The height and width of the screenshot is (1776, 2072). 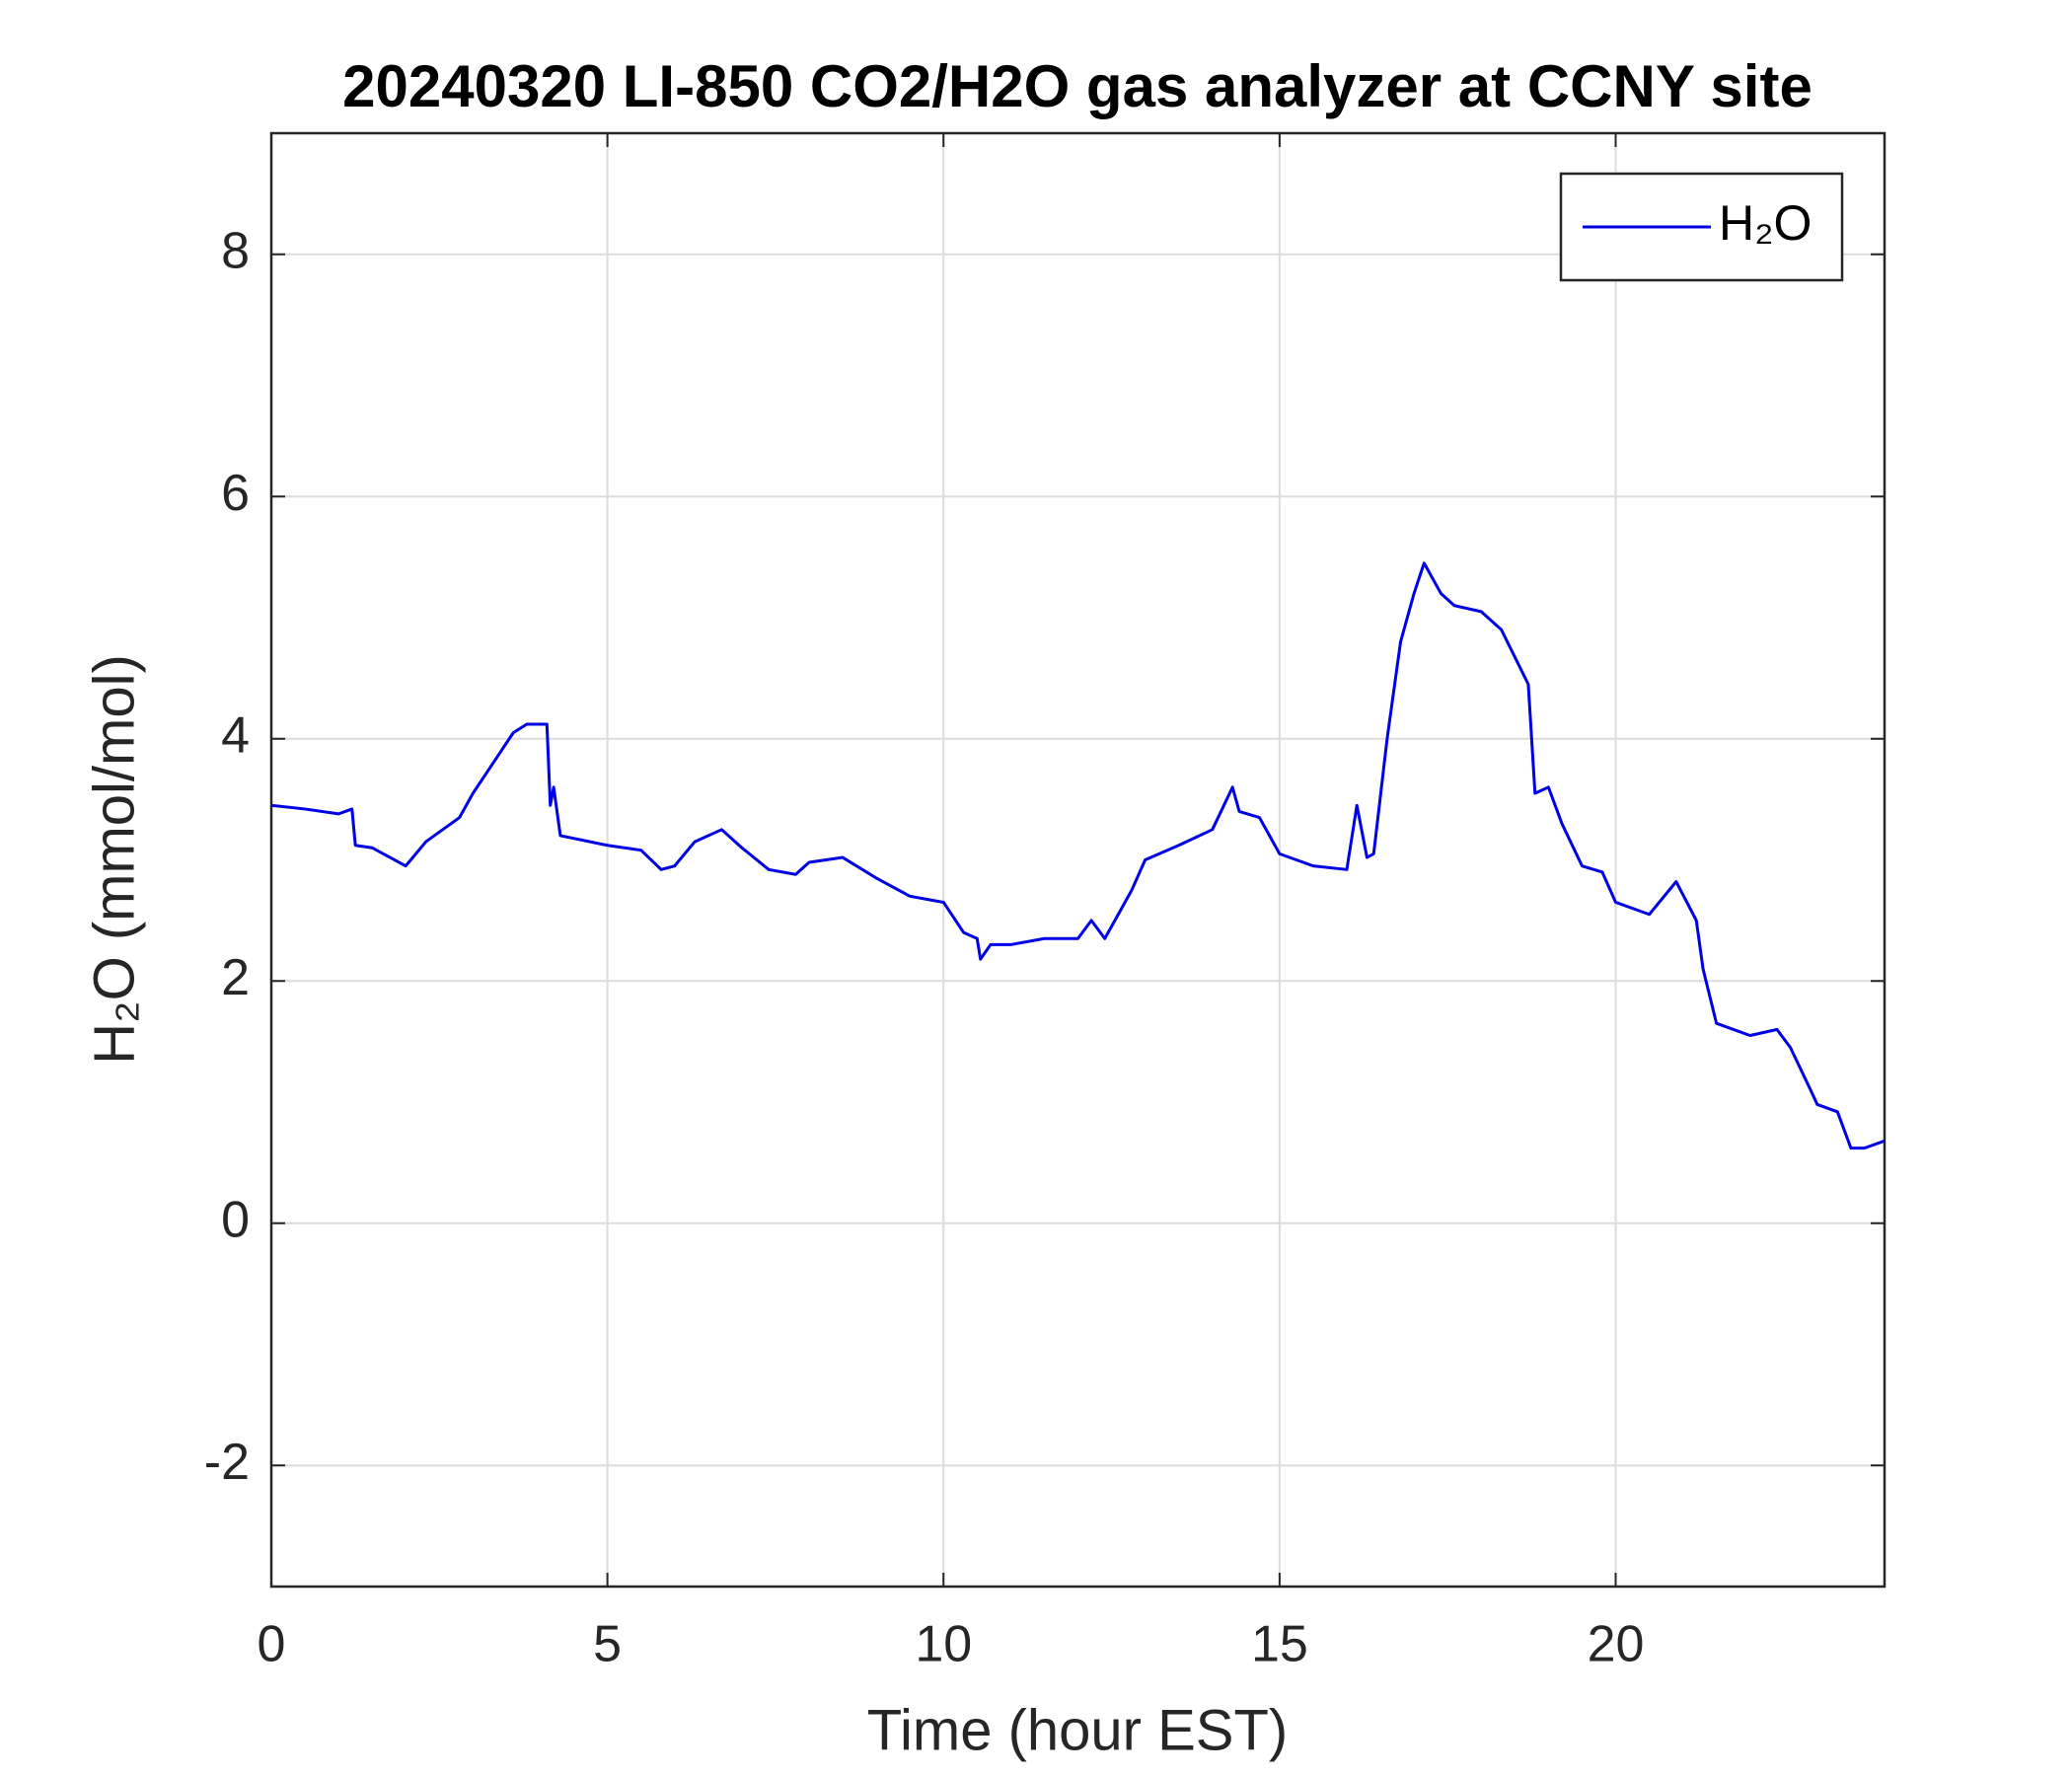 I want to click on y-tick-label: 4, so click(x=236, y=735).